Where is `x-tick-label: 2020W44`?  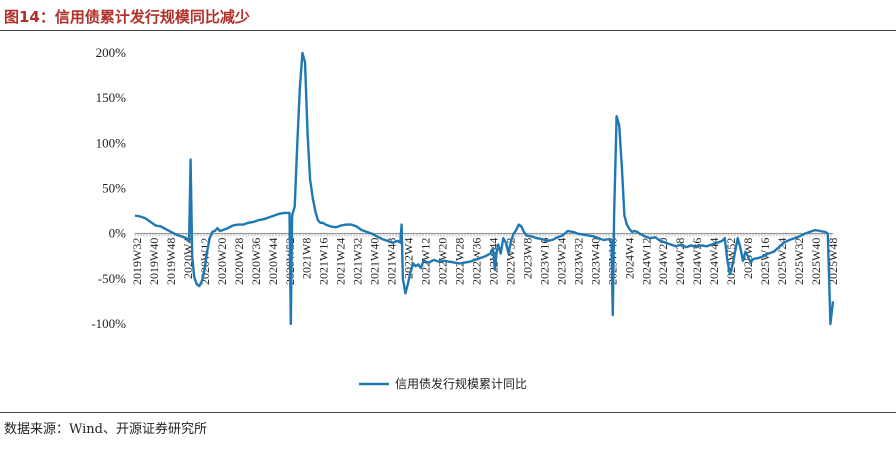 x-tick-label: 2020W44 is located at coordinates (273, 261).